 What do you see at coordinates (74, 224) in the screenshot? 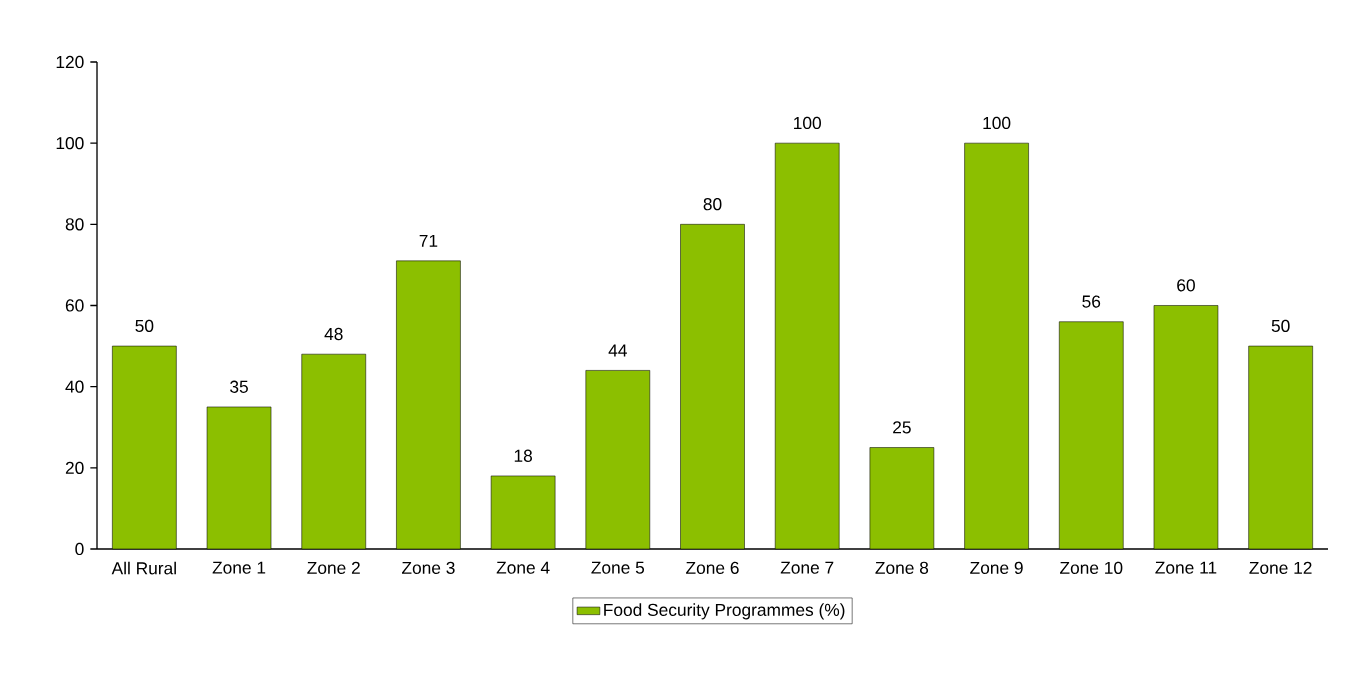
I see `y-tick-label: 80` at bounding box center [74, 224].